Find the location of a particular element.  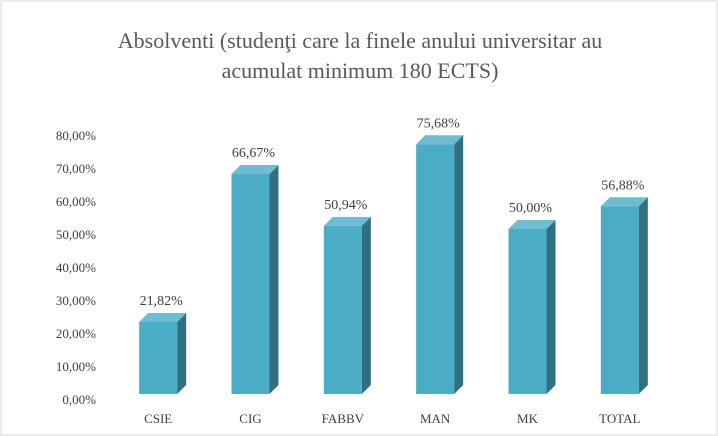

value-label: 21,82% is located at coordinates (162, 301).